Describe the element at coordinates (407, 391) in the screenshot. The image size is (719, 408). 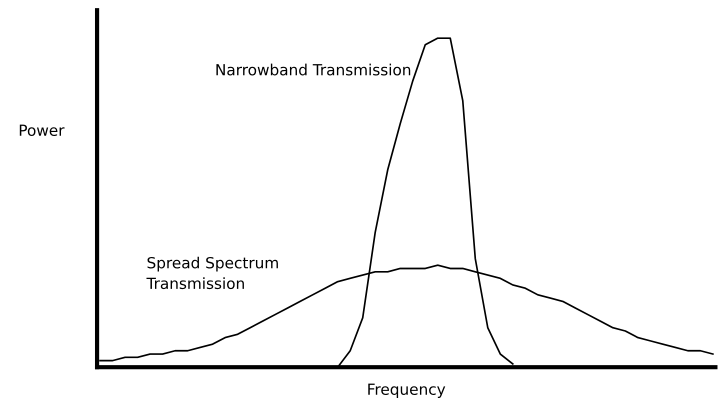
I see `x-axis-title: Frequency` at that location.